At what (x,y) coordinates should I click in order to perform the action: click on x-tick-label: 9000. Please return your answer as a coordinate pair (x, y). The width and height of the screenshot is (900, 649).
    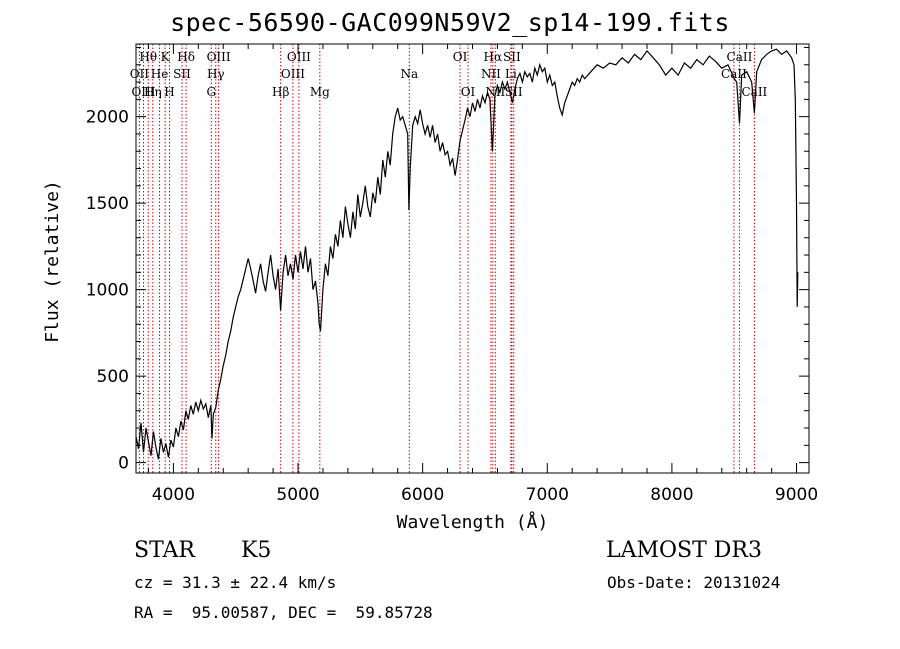
    Looking at the image, I should click on (796, 495).